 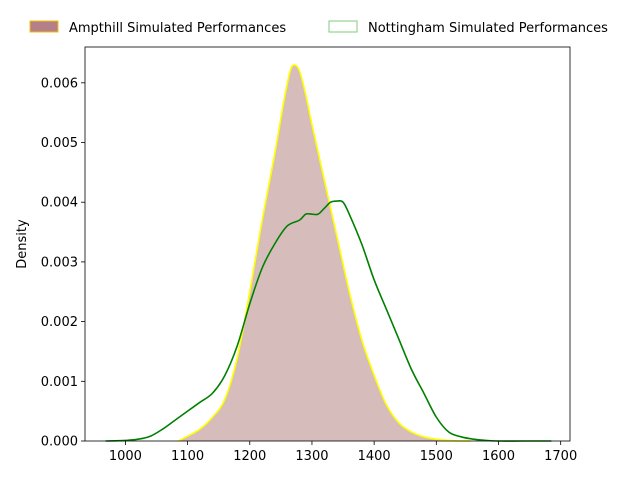 I want to click on x-tick-label: 1000, so click(x=125, y=456).